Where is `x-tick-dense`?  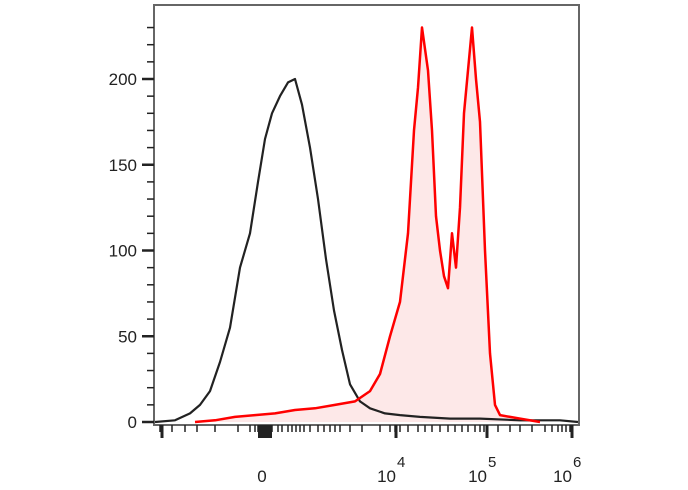
x-tick-dense is located at coordinates (265, 431).